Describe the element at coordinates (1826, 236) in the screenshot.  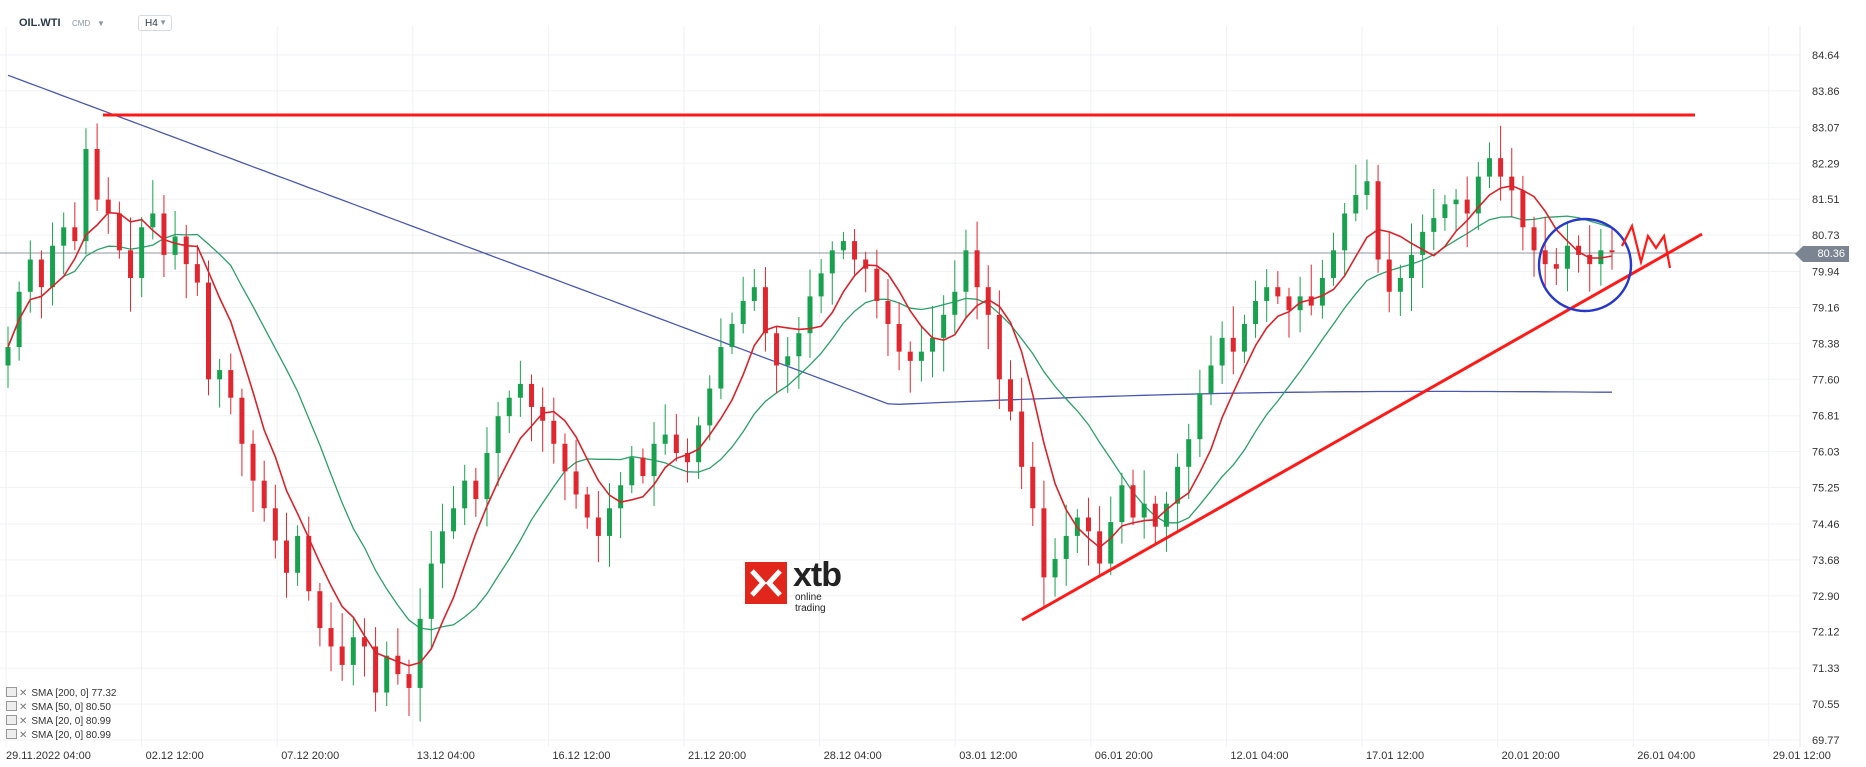
I see `y-tick-label: 80.73` at that location.